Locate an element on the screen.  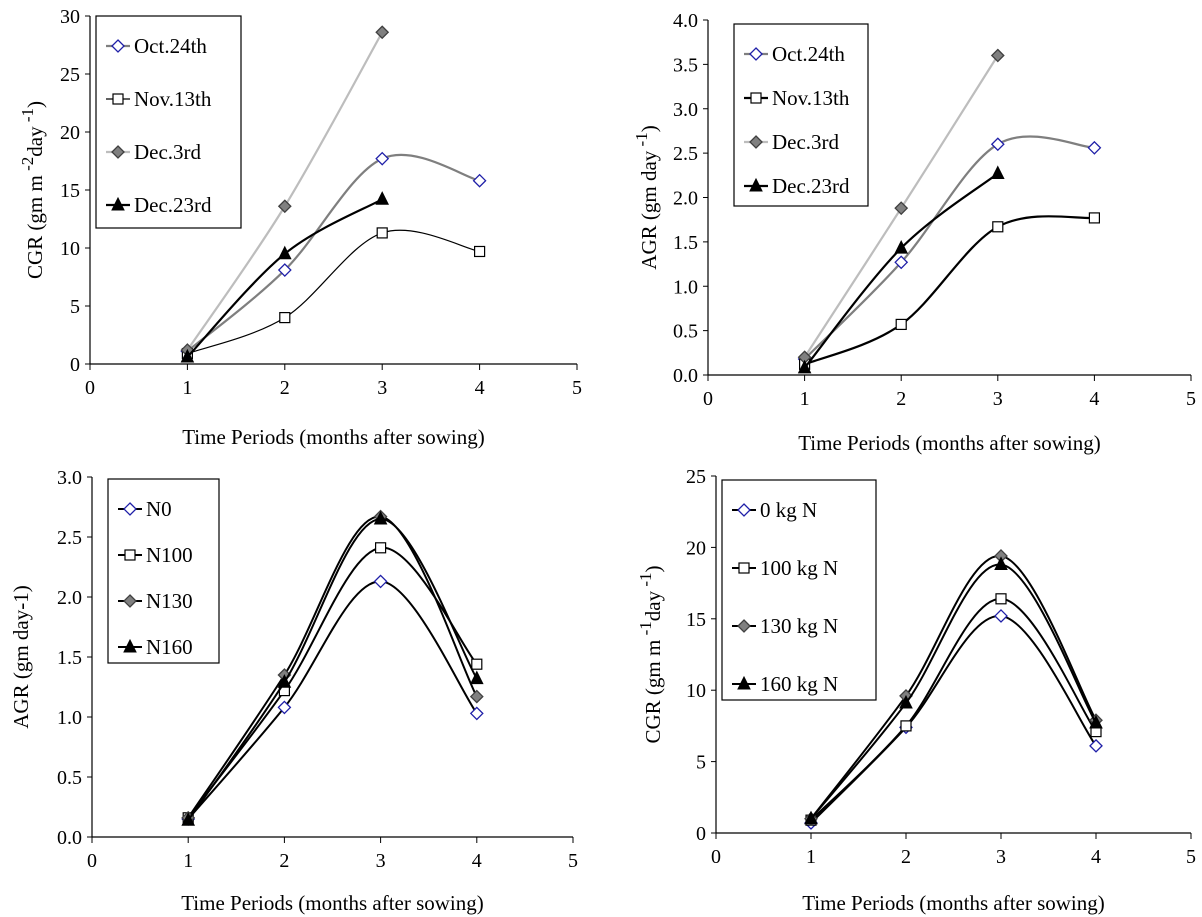
legend-label: 130 kg N is located at coordinates (799, 626).